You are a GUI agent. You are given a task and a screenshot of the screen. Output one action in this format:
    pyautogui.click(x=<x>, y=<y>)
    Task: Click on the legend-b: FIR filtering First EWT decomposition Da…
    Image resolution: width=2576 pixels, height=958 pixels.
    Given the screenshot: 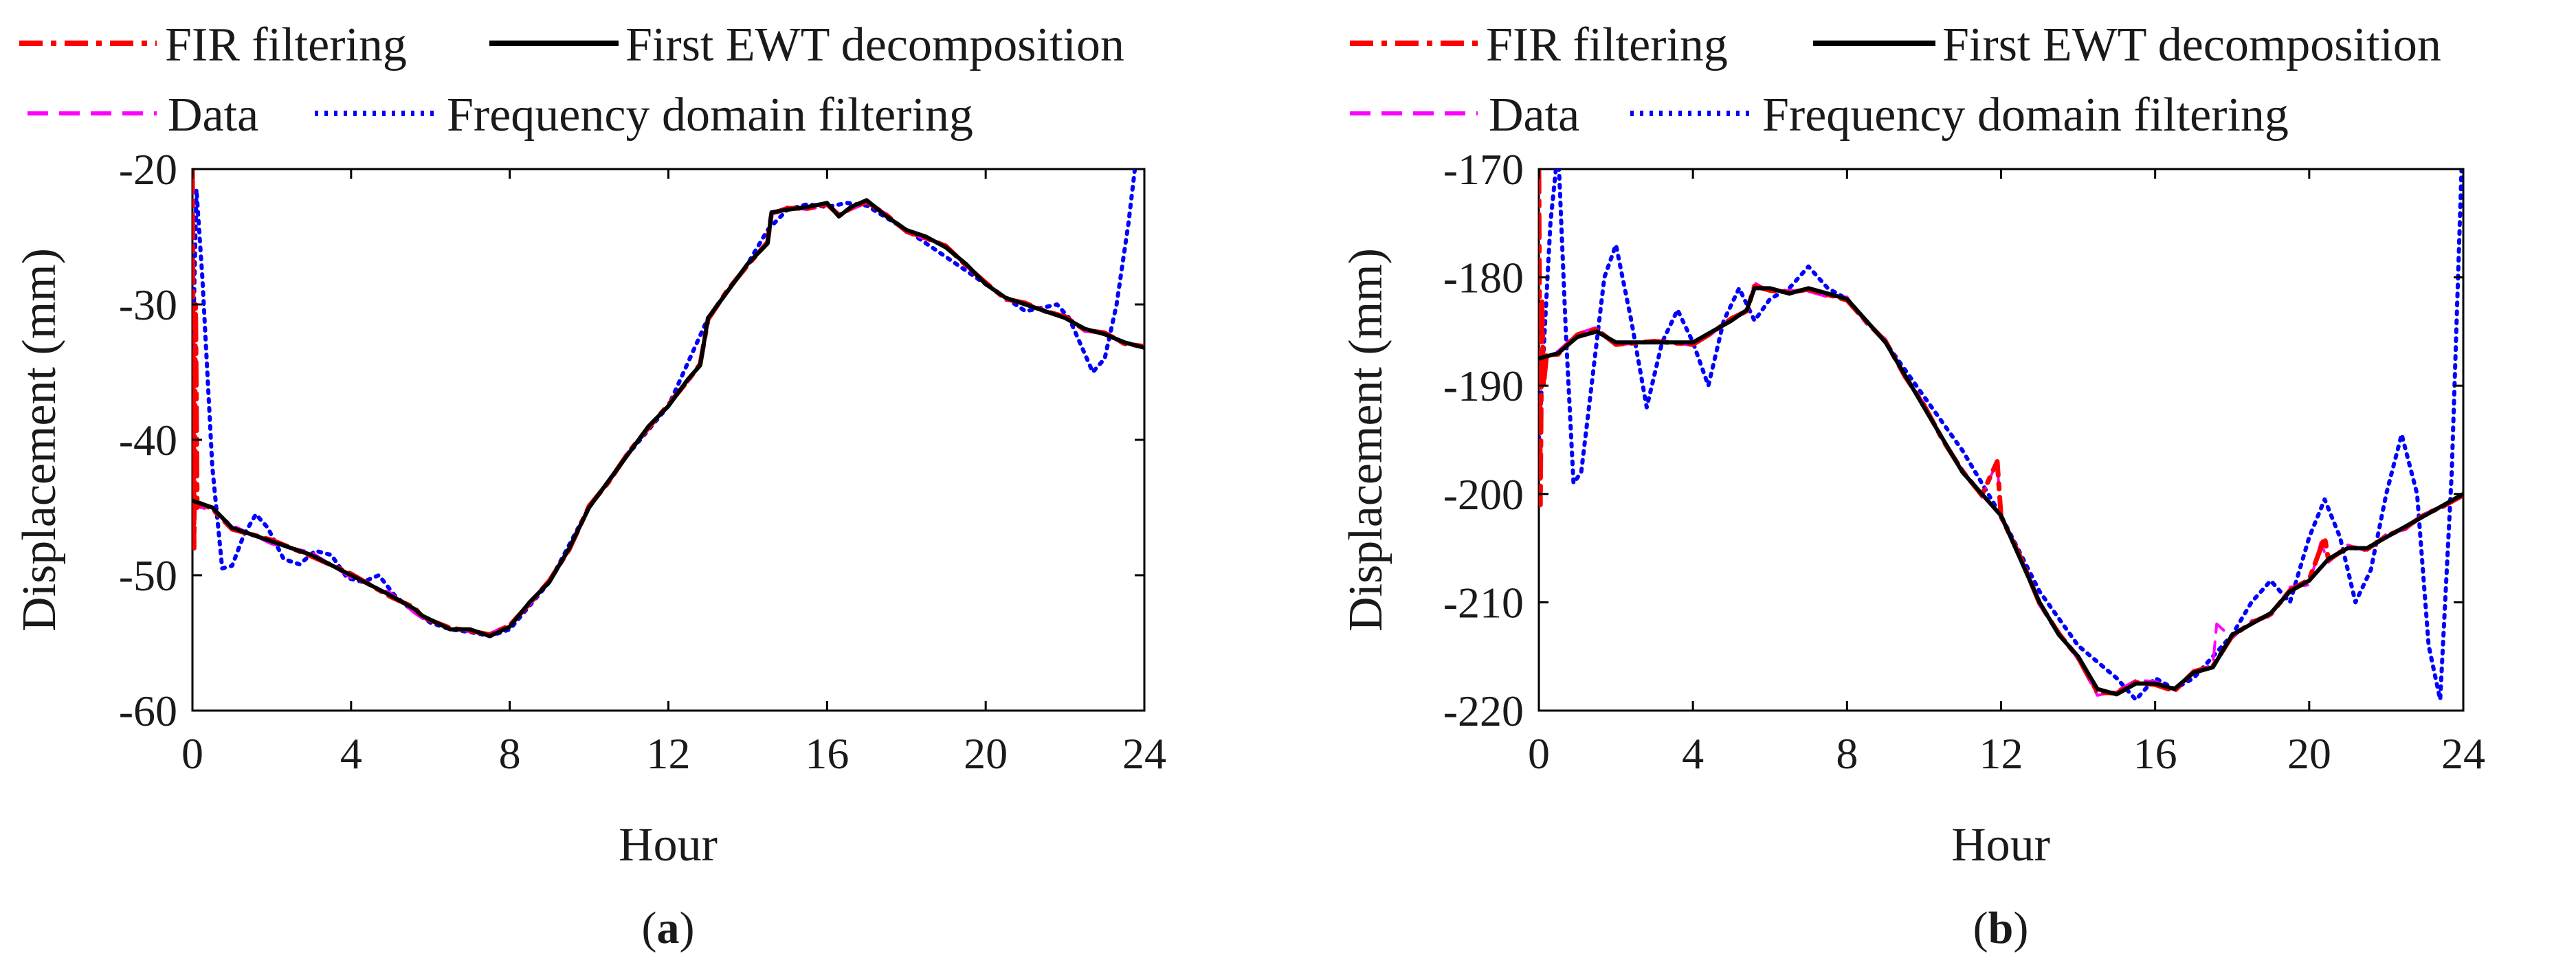 What is the action you would take?
    pyautogui.click(x=1895, y=80)
    